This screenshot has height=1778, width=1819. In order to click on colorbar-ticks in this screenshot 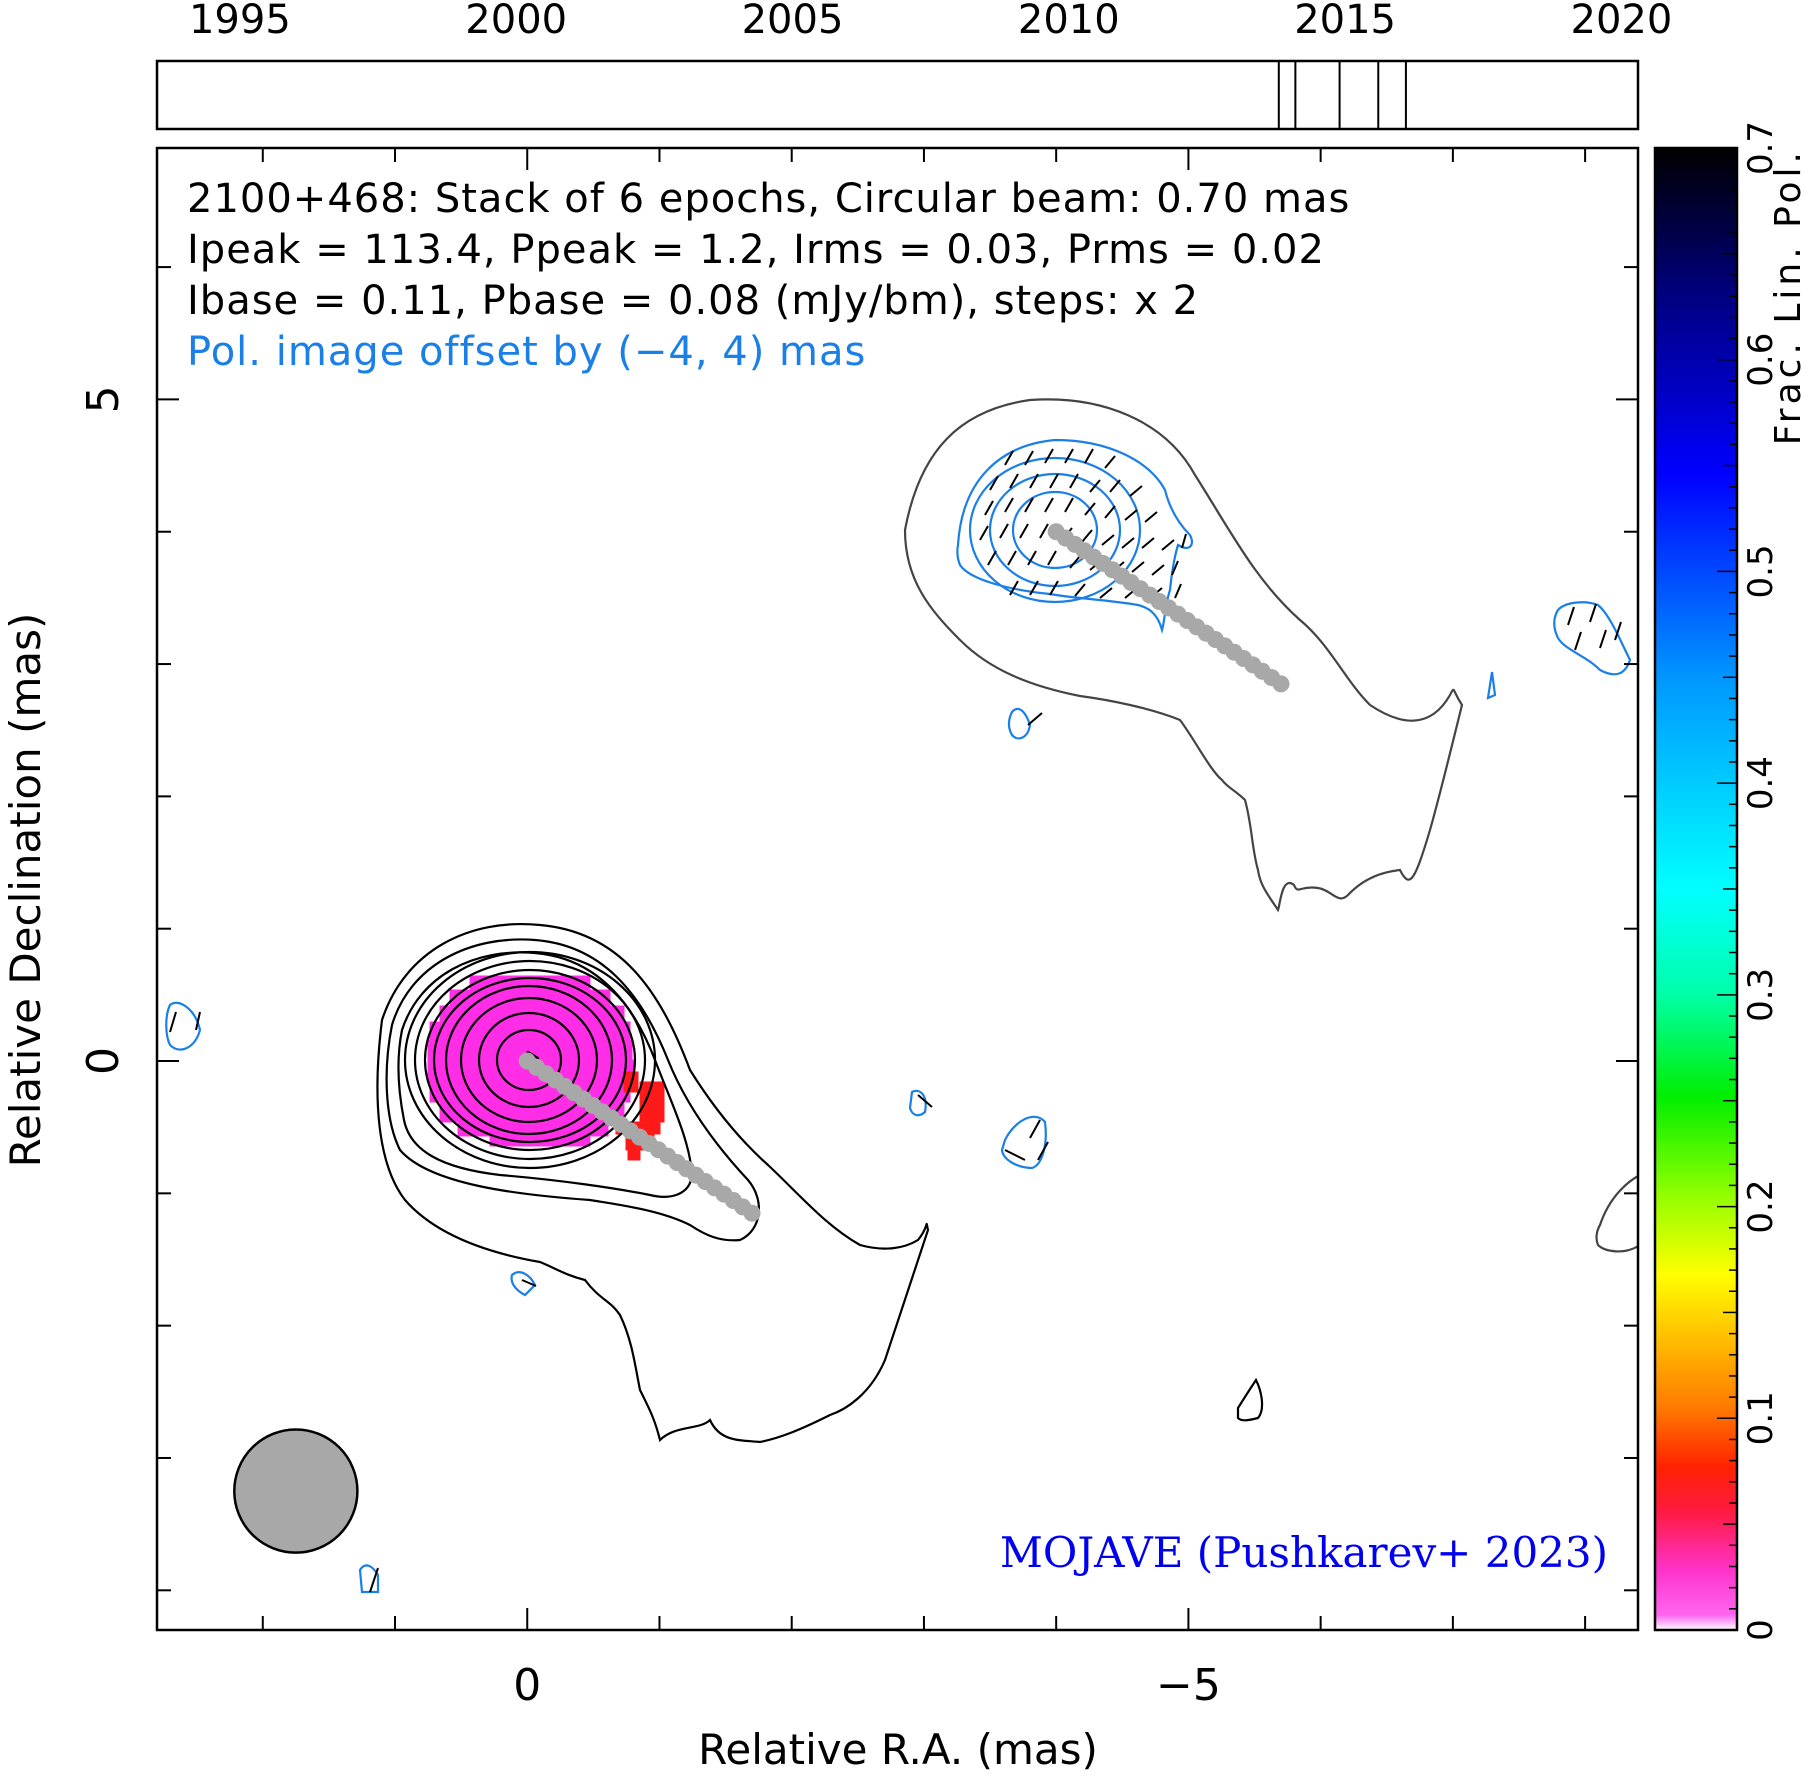, I will do `click(1727, 889)`.